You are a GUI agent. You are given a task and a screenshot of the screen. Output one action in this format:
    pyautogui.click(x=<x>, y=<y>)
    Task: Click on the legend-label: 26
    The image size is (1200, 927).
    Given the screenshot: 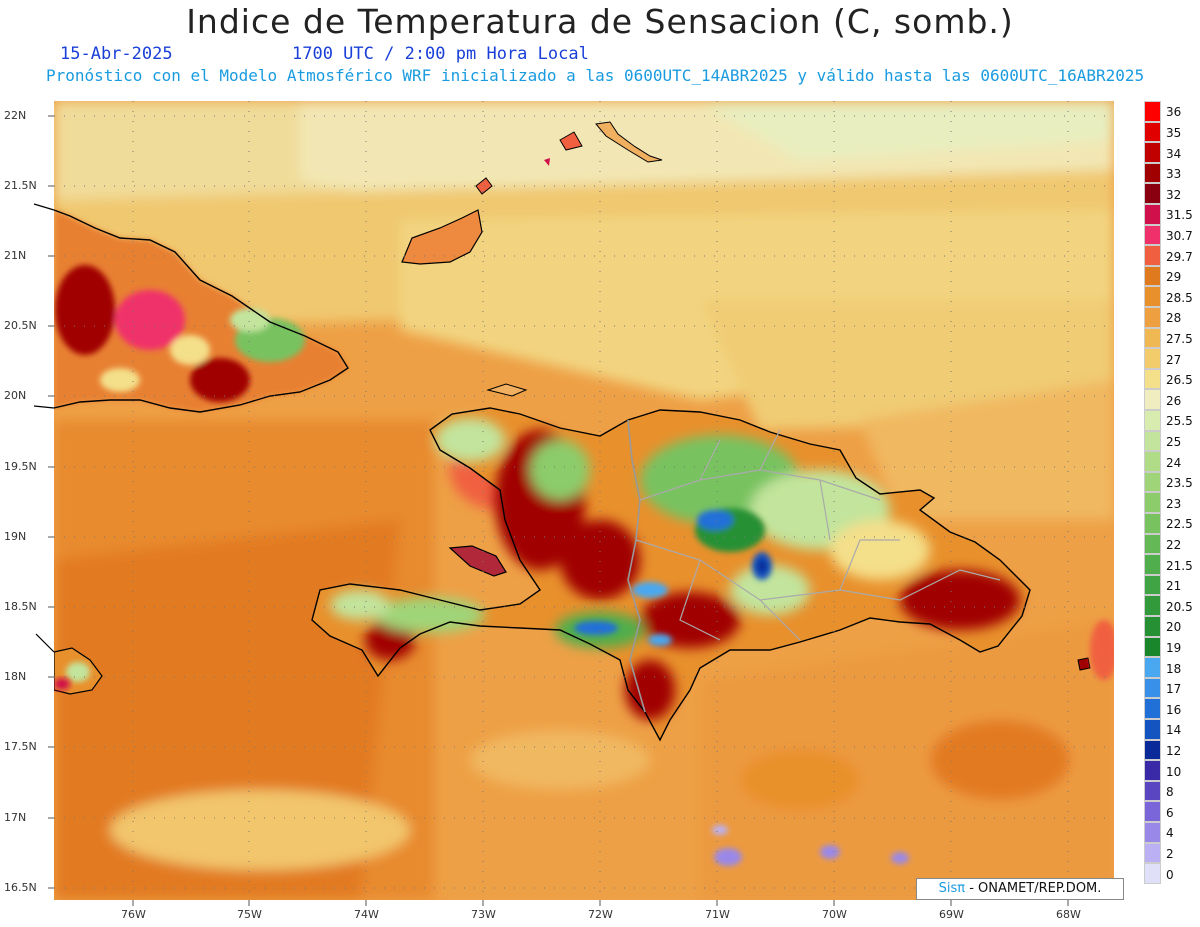 What is the action you would take?
    pyautogui.click(x=1174, y=400)
    